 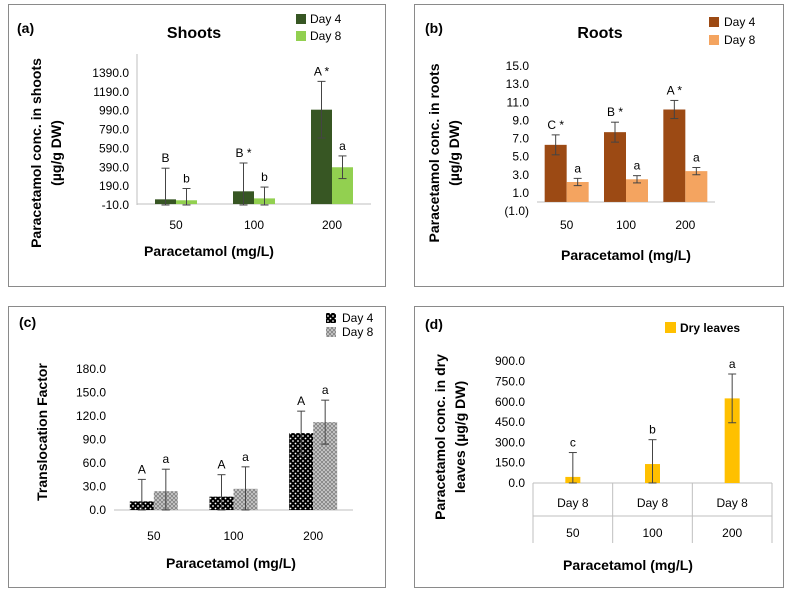 I want to click on y-tick-label: 9.0, so click(x=520, y=120).